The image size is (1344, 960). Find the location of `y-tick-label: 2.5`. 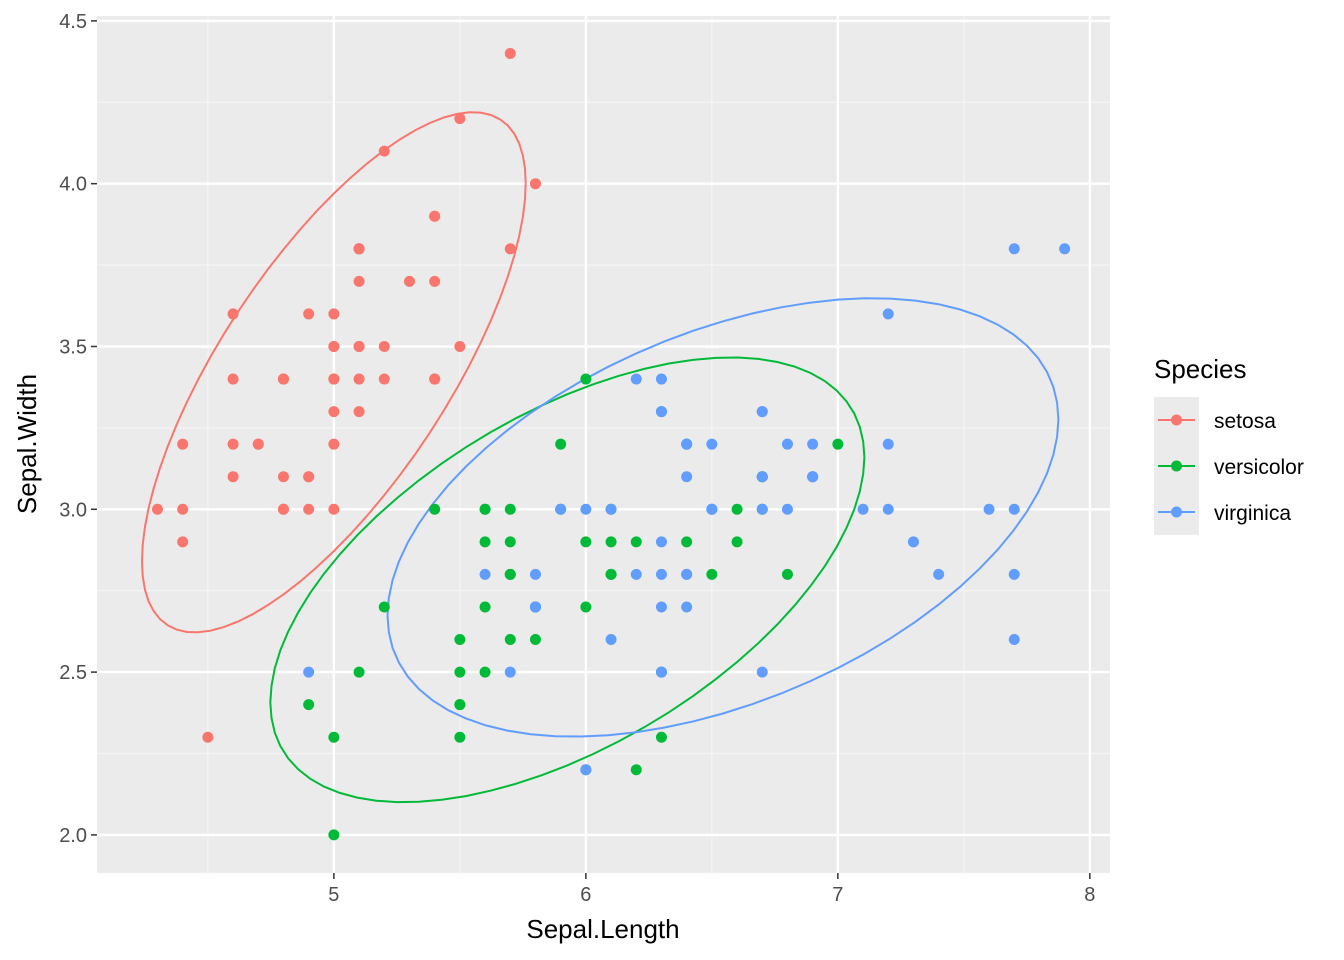

y-tick-label: 2.5 is located at coordinates (73, 673).